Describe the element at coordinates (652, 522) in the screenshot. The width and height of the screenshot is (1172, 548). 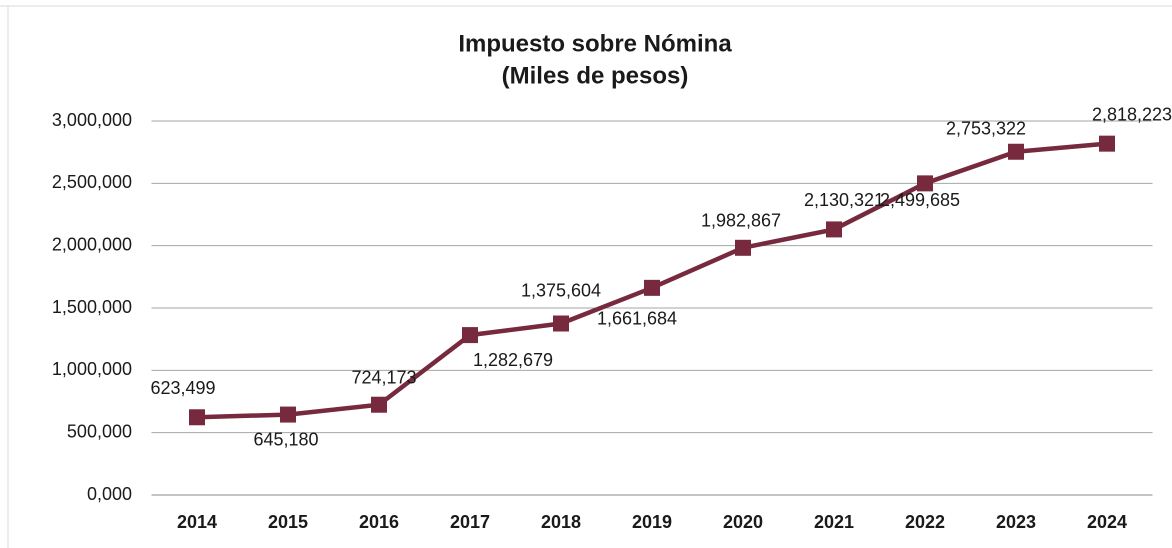
I see `x-tick-label: 2019` at that location.